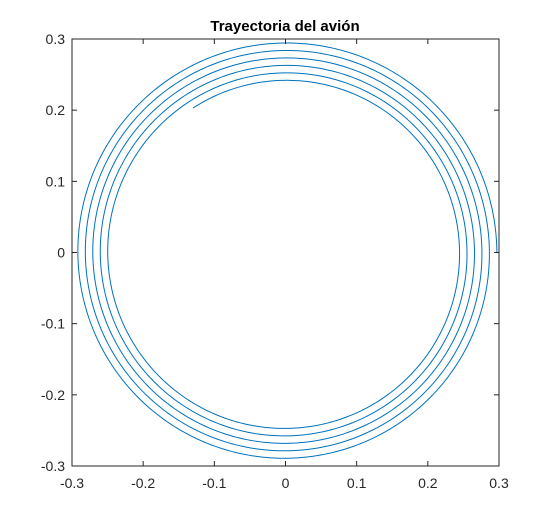  Describe the element at coordinates (56, 181) in the screenshot. I see `y-tick-label: 0.1` at that location.